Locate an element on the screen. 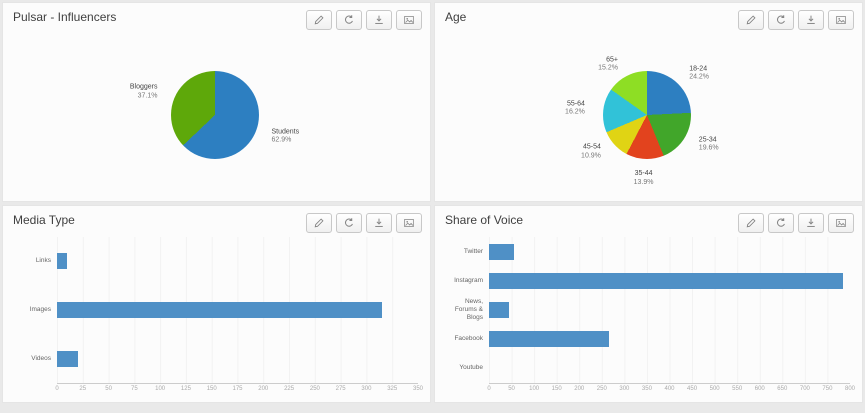  bar-row: Images is located at coordinates (214, 310).